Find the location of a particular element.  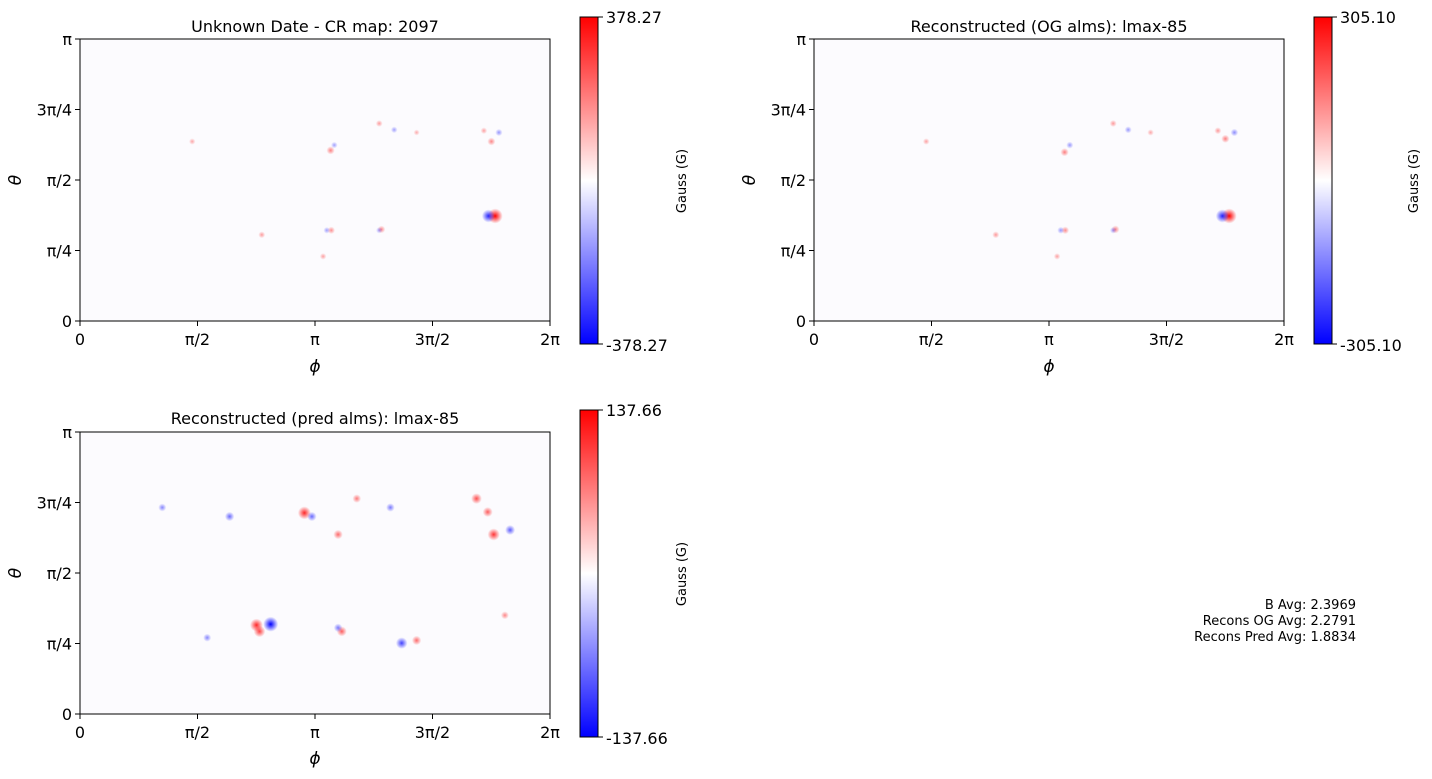

colorbar-min-label: -305.10 is located at coordinates (1371, 345).